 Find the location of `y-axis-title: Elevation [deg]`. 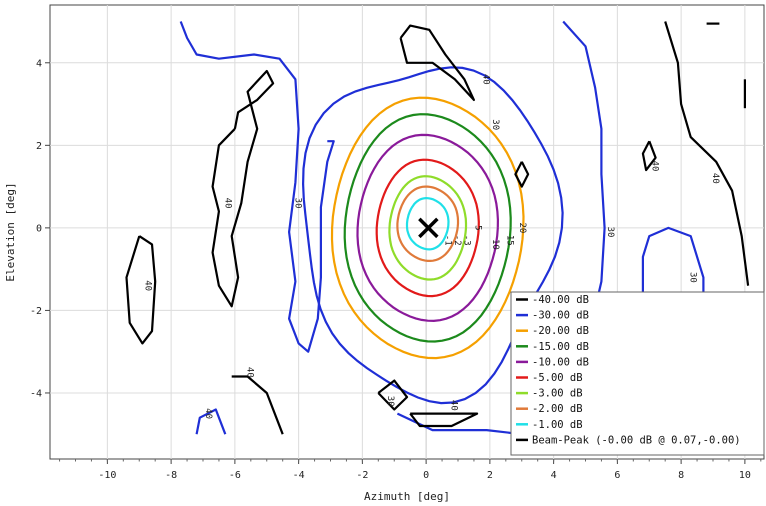

y-axis-title: Elevation [deg] is located at coordinates (10, 231).